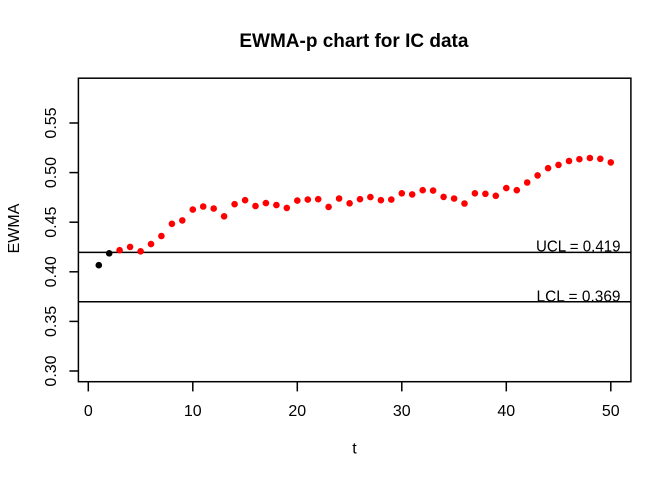 Image resolution: width=672 pixels, height=480 pixels. What do you see at coordinates (579, 296) in the screenshot?
I see `svg-text: LCL = 0.369` at bounding box center [579, 296].